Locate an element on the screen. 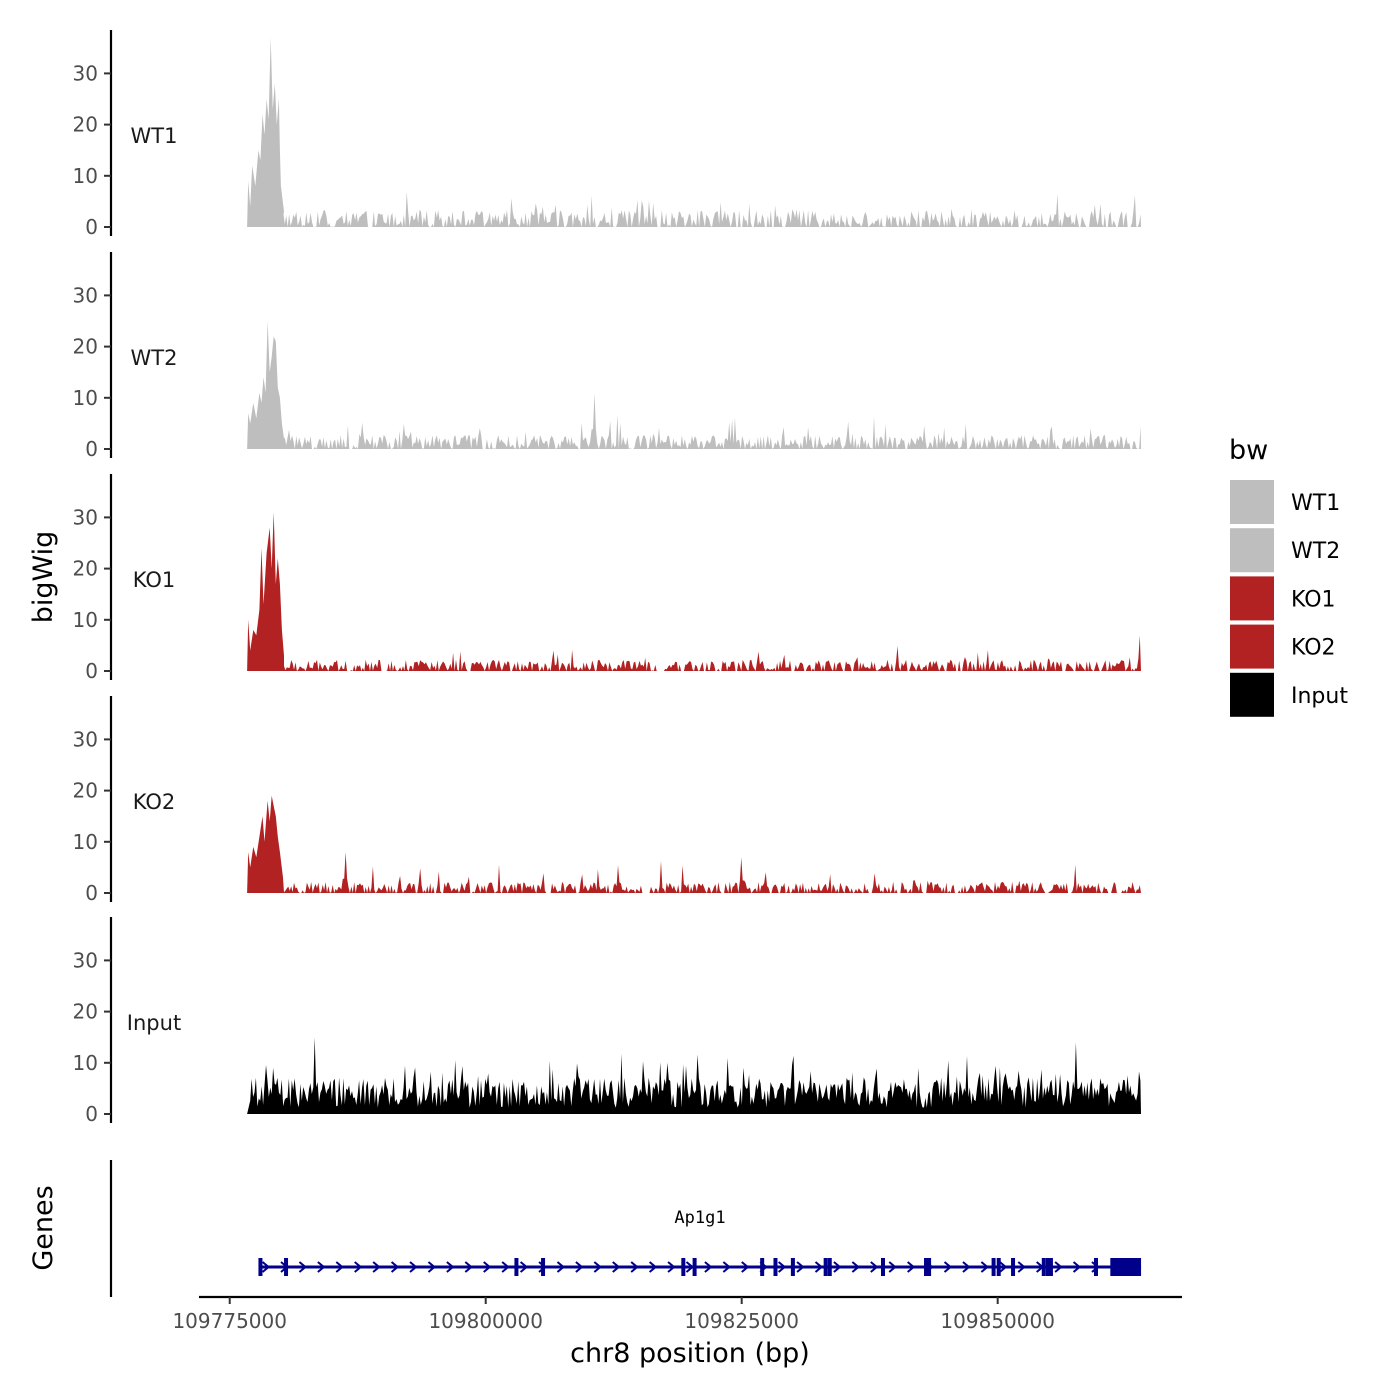 This screenshot has width=1400, height=1400. track-ko2: 0 10 20 30 KO2 is located at coordinates (607, 800).